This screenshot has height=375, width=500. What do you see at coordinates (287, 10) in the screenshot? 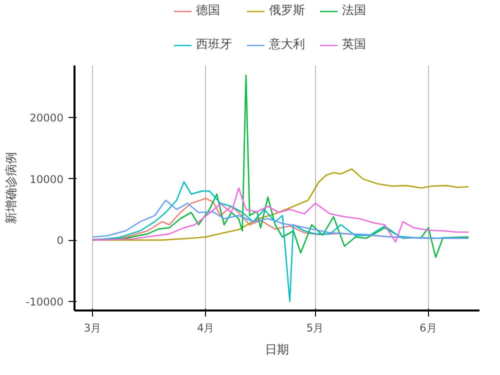
I see `legend-label: 俄罗斯` at bounding box center [287, 10].